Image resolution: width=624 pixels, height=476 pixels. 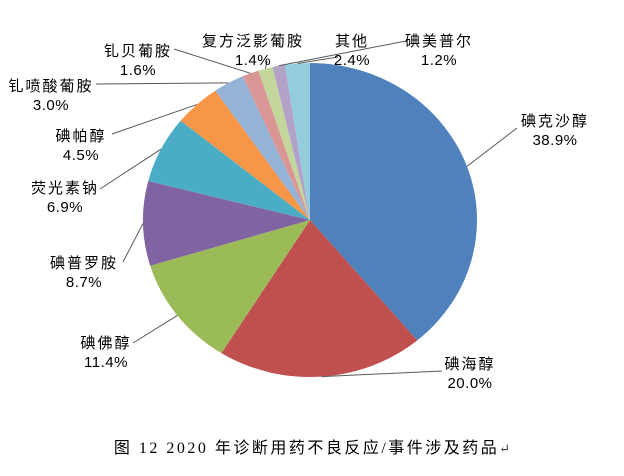 What do you see at coordinates (306, 448) in the screenshot?
I see `figure-caption-text: 图 12 2020 年诊断用药不良反应/事件涉及药品` at bounding box center [306, 448].